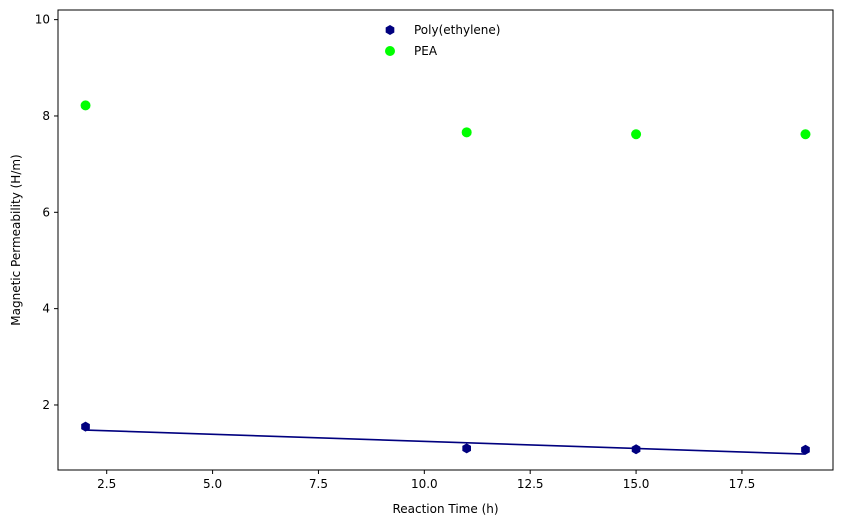 Image resolution: width=841 pixels, height=525 pixels. Describe the element at coordinates (530, 484) in the screenshot. I see `x-tick-label: 12.5` at that location.